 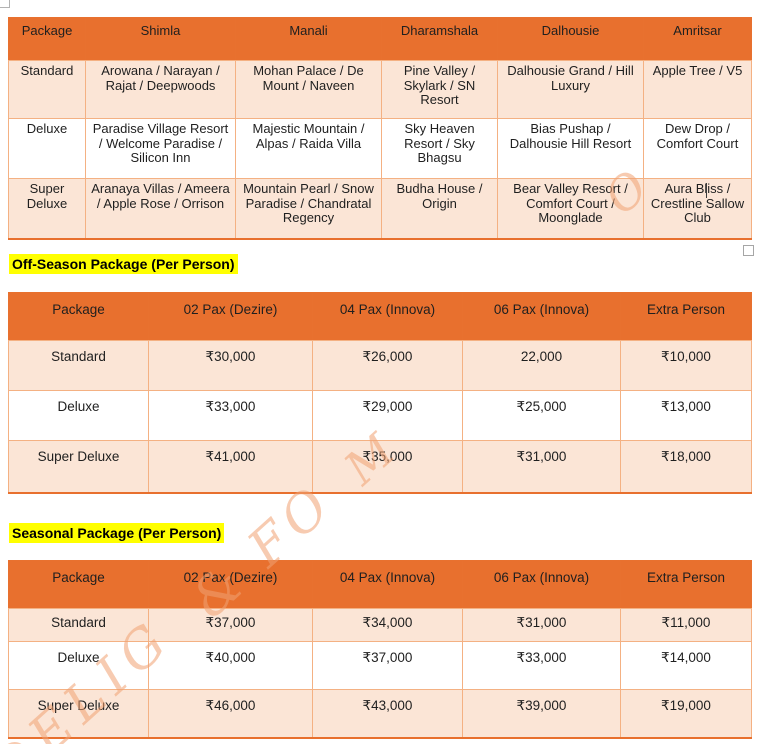 I want to click on cell-price: ₹18,000, so click(x=686, y=466).